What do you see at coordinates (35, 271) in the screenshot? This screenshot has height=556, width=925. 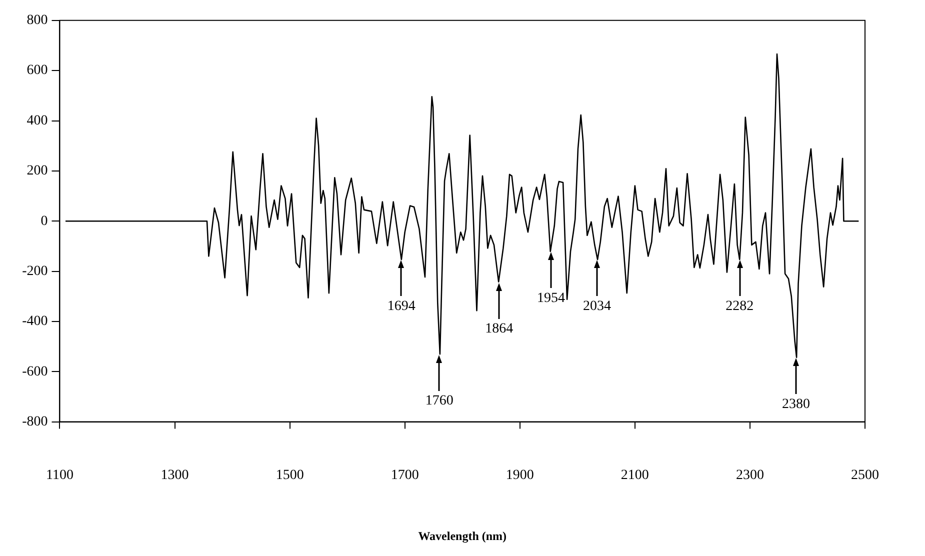 I see `y-tick-label: -200` at bounding box center [35, 271].